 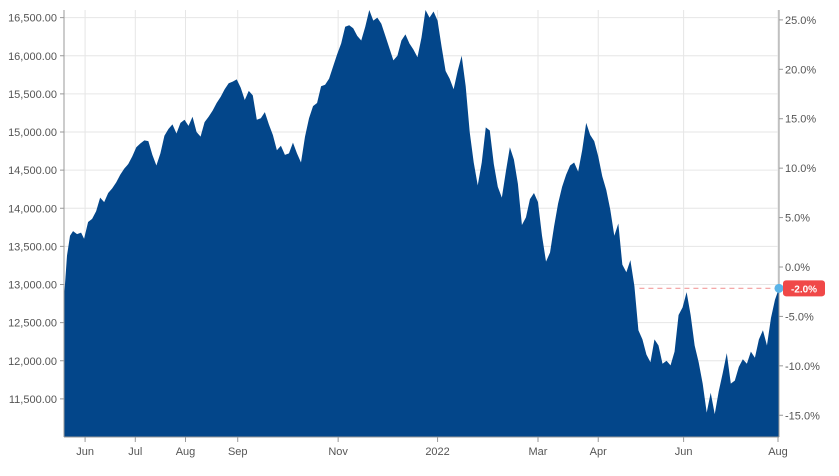 What do you see at coordinates (598, 452) in the screenshot?
I see `x-tick-label-7: Apr` at bounding box center [598, 452].